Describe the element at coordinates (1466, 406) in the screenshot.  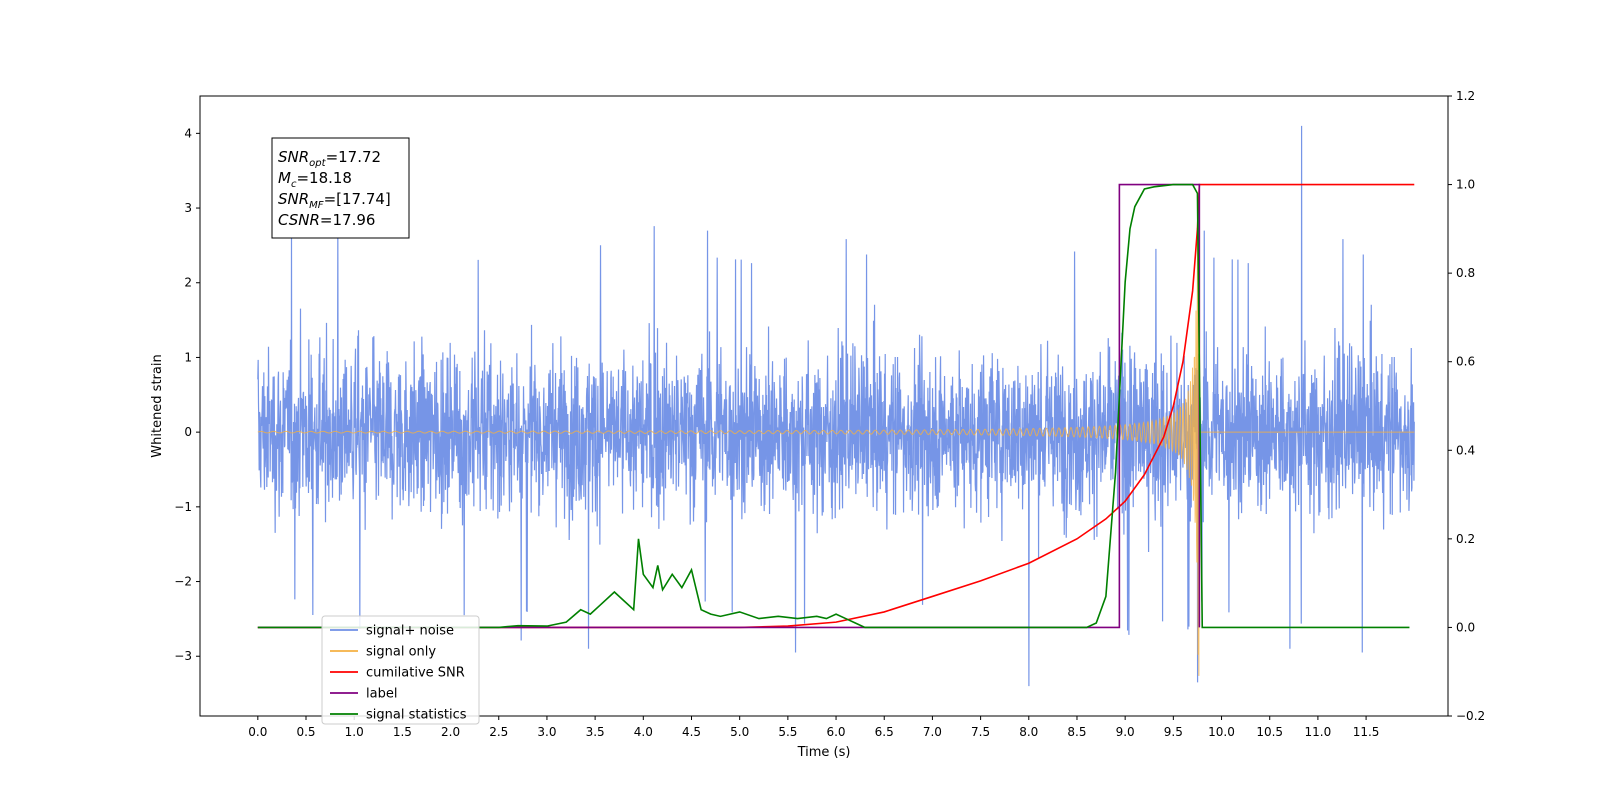
I see `y-axis-right: −0.2 0.0 0.2 0.4 0.6 0.8 1.0 1.2` at that location.